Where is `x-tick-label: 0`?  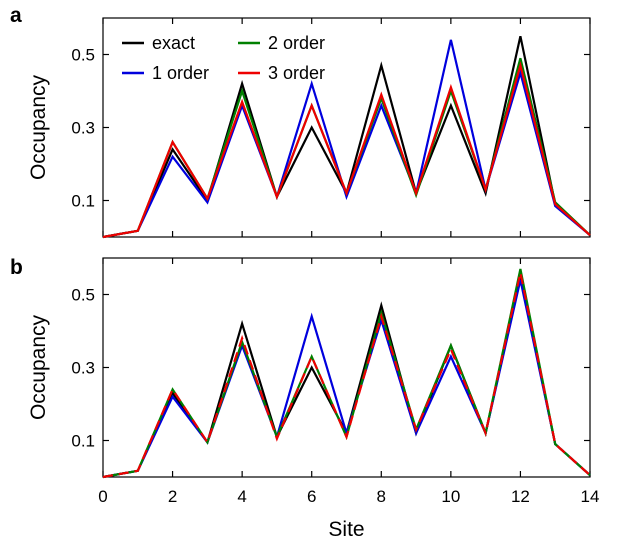 x-tick-label: 0 is located at coordinates (102, 496).